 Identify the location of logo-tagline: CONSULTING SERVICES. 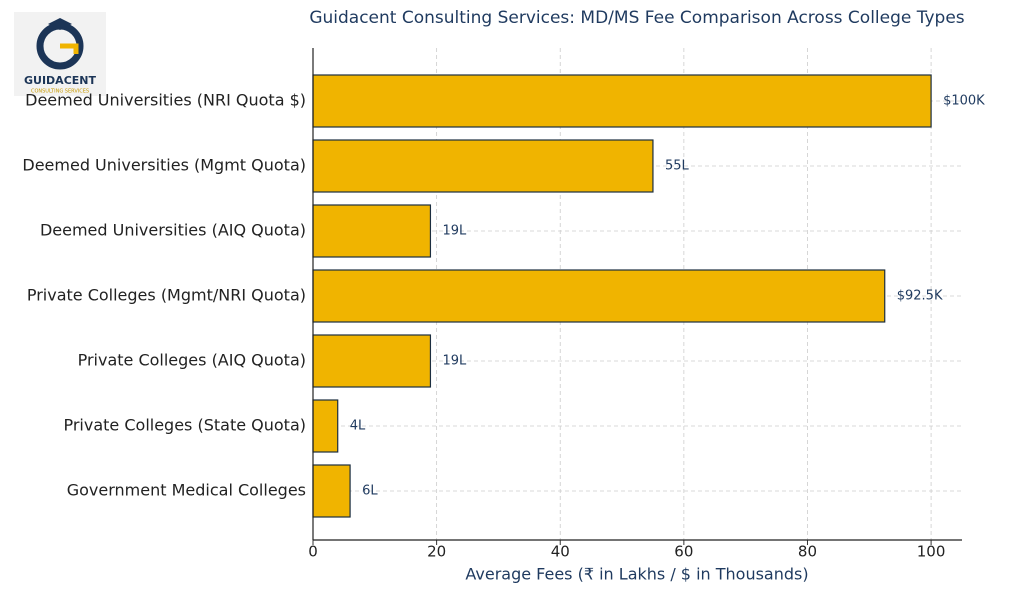
(60, 92).